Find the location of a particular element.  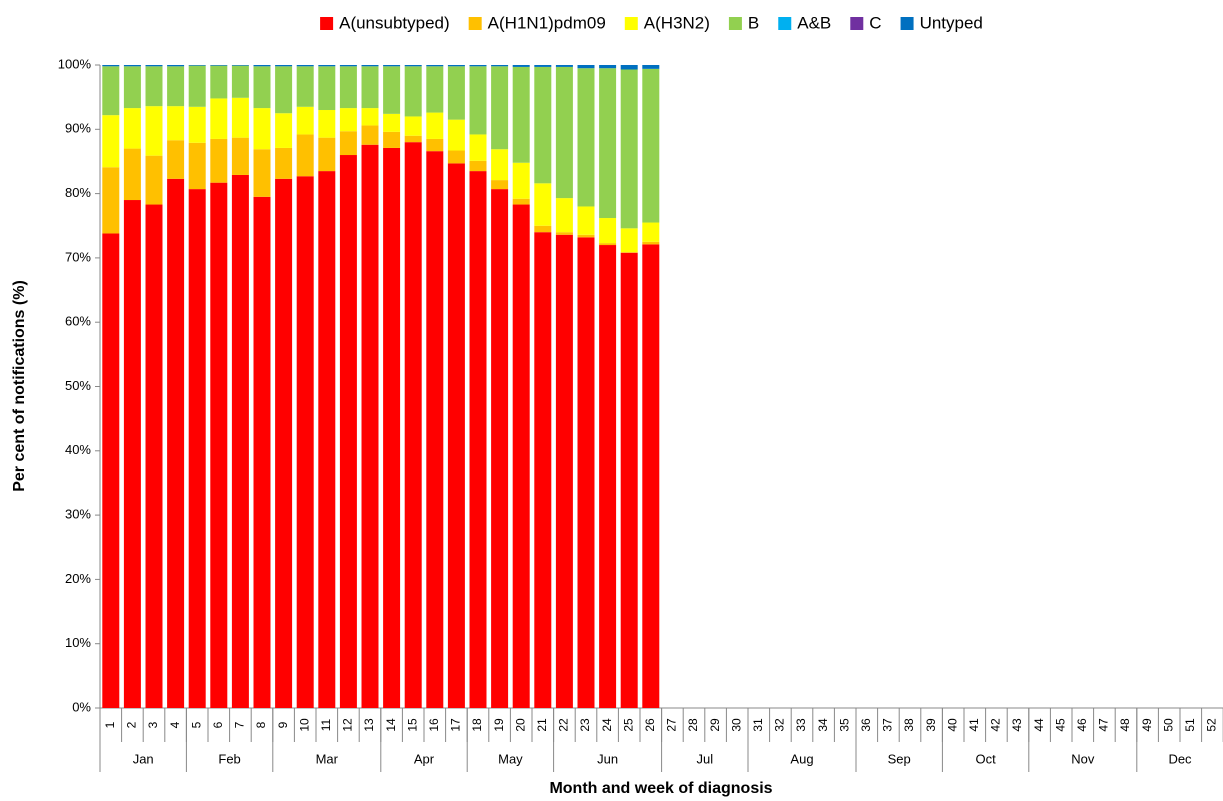

x-tick-label: 2 is located at coordinates (132, 724).